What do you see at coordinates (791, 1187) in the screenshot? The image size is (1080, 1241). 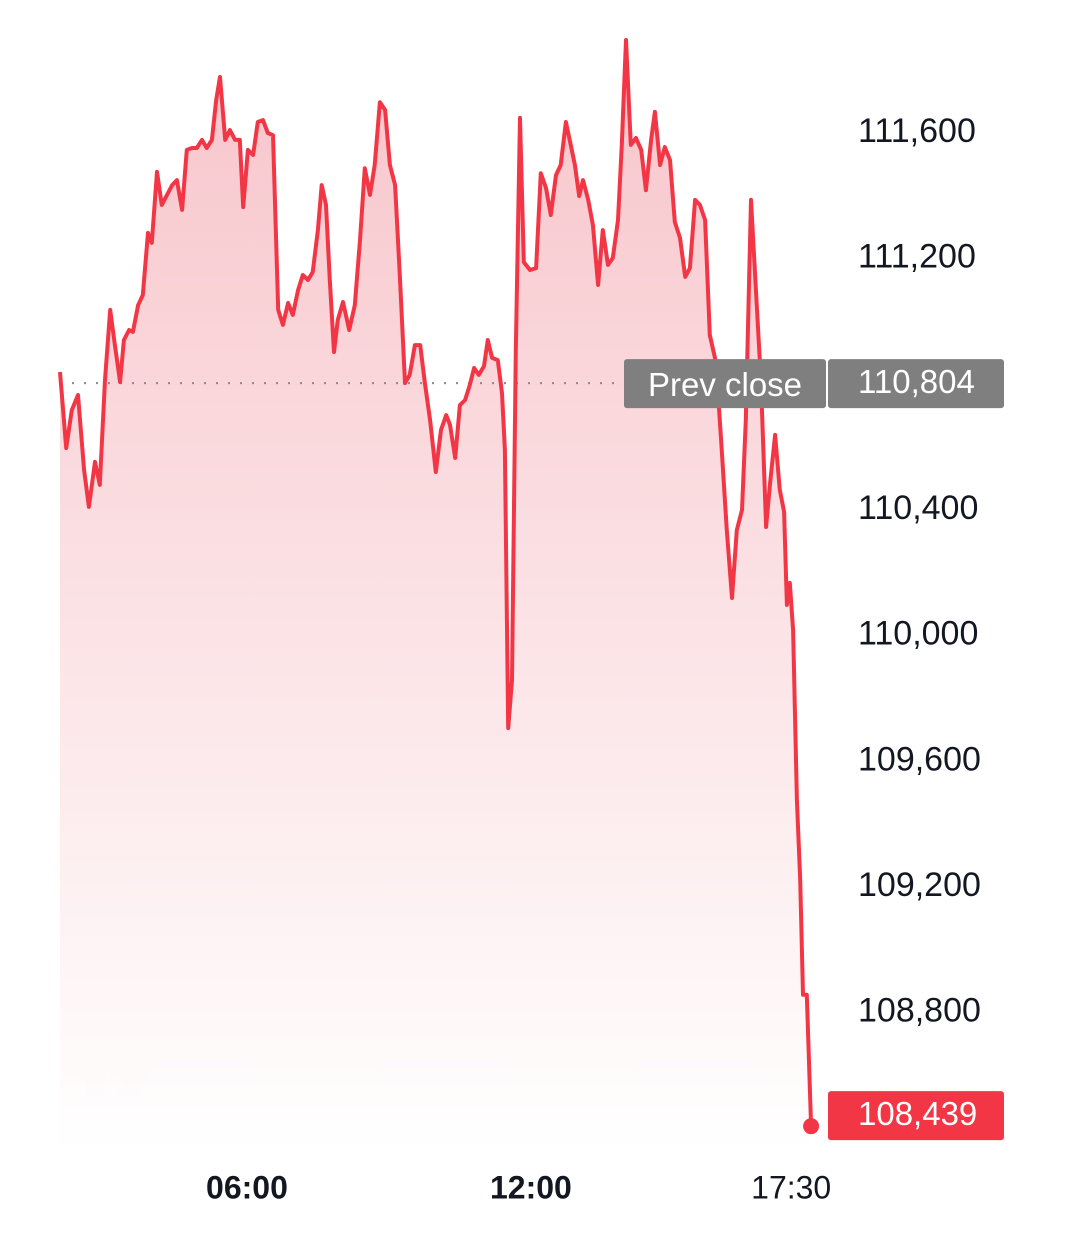 I see `x-tick-label: 17:30` at bounding box center [791, 1187].